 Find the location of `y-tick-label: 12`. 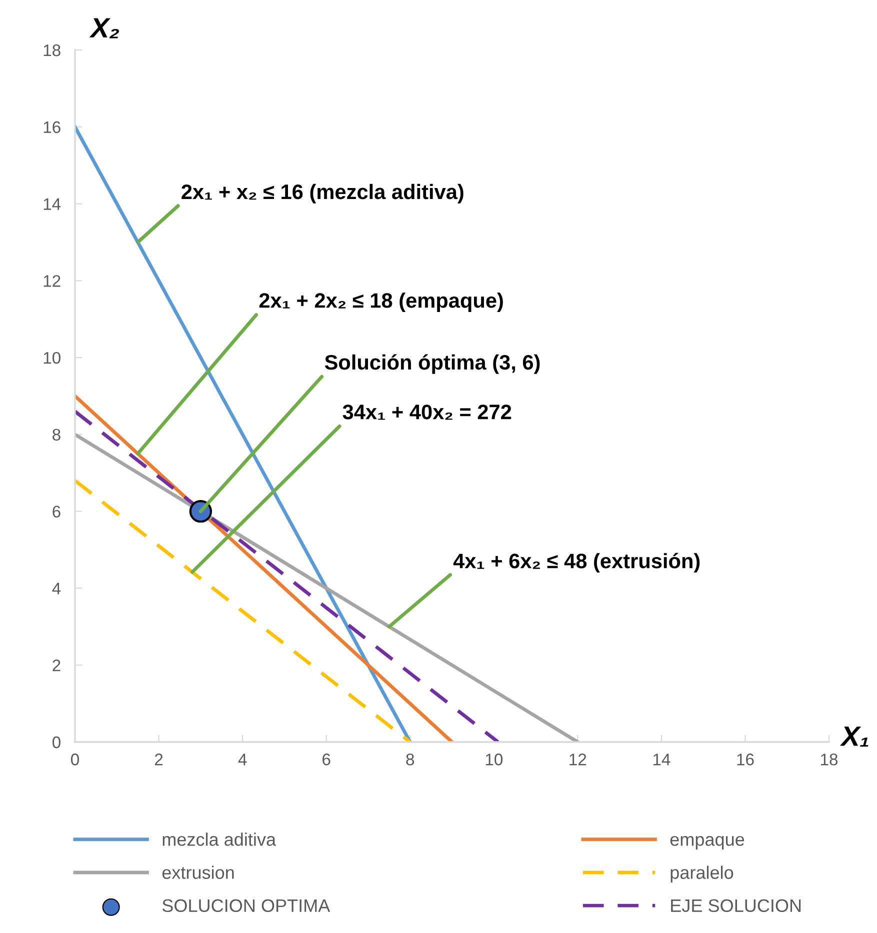

y-tick-label: 12 is located at coordinates (52, 281).